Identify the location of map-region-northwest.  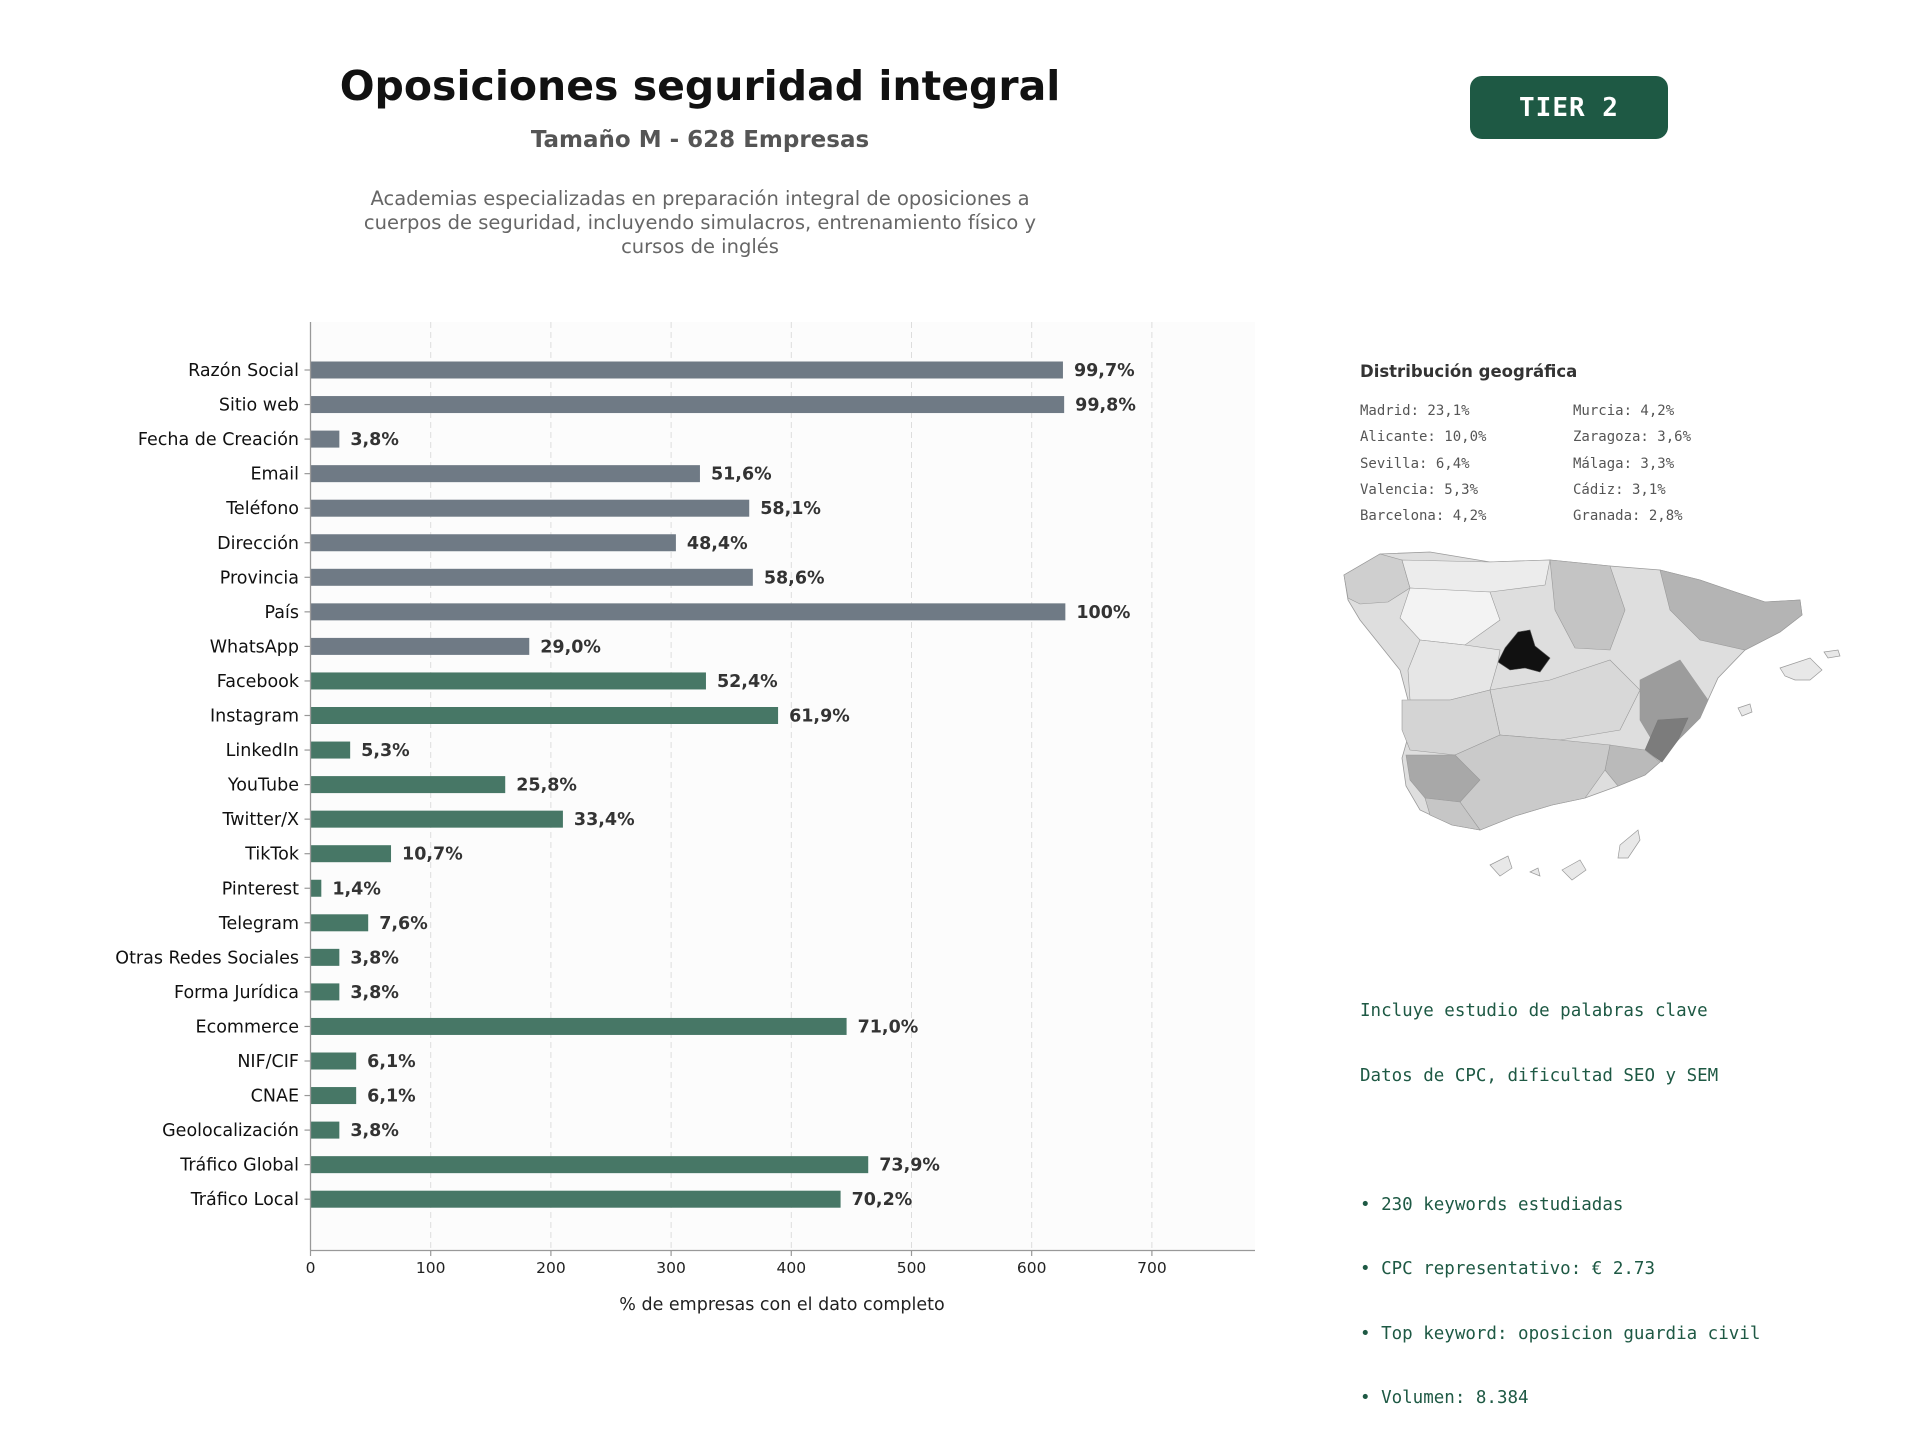
(1377, 579).